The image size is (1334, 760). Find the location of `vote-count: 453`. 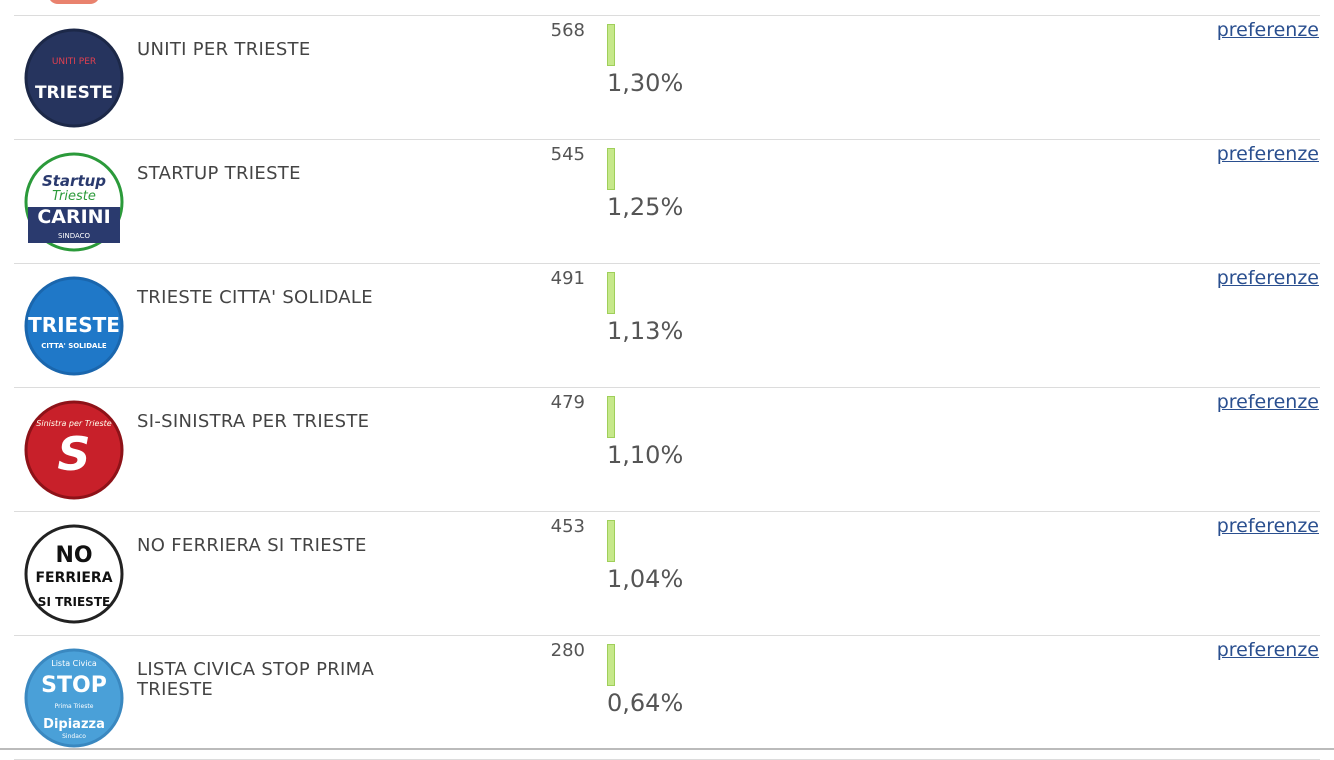

vote-count: 453 is located at coordinates (567, 526).